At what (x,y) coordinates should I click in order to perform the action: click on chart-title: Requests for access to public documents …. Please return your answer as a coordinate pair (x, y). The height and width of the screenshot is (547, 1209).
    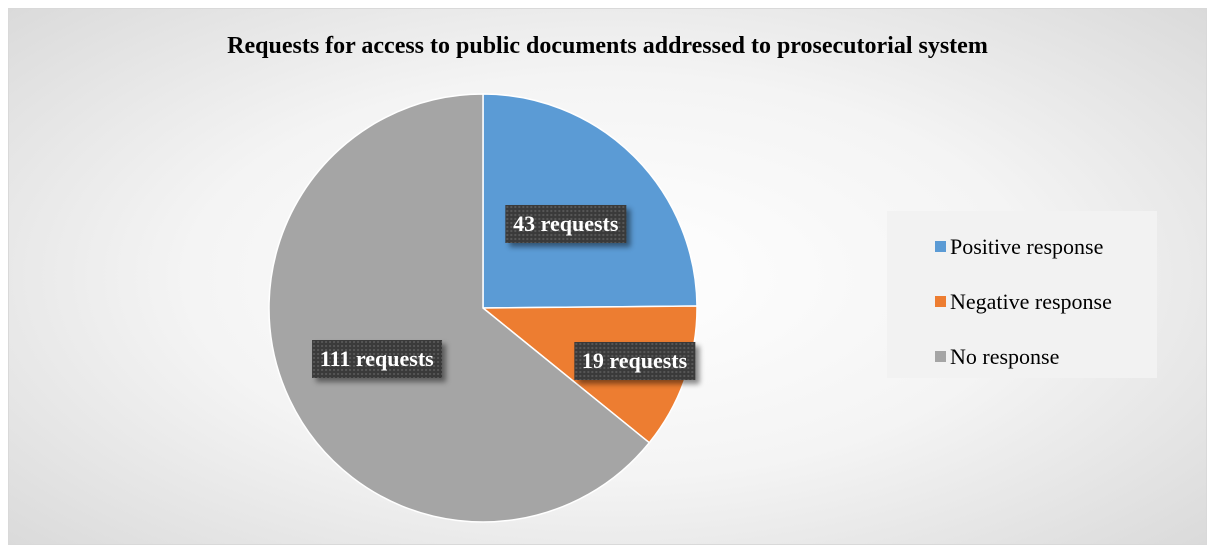
    Looking at the image, I should click on (607, 46).